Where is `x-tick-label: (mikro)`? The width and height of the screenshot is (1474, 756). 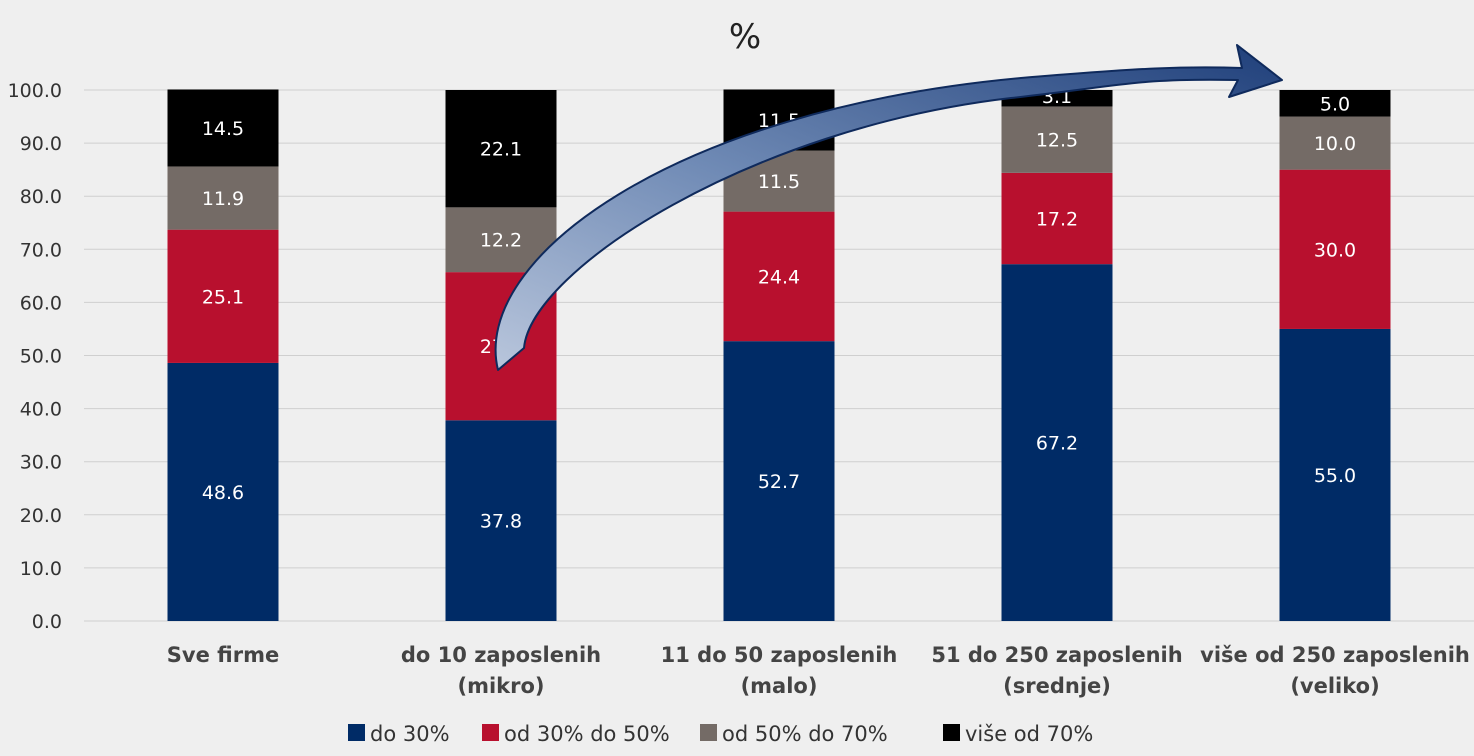
x-tick-label: (mikro) is located at coordinates (500, 686).